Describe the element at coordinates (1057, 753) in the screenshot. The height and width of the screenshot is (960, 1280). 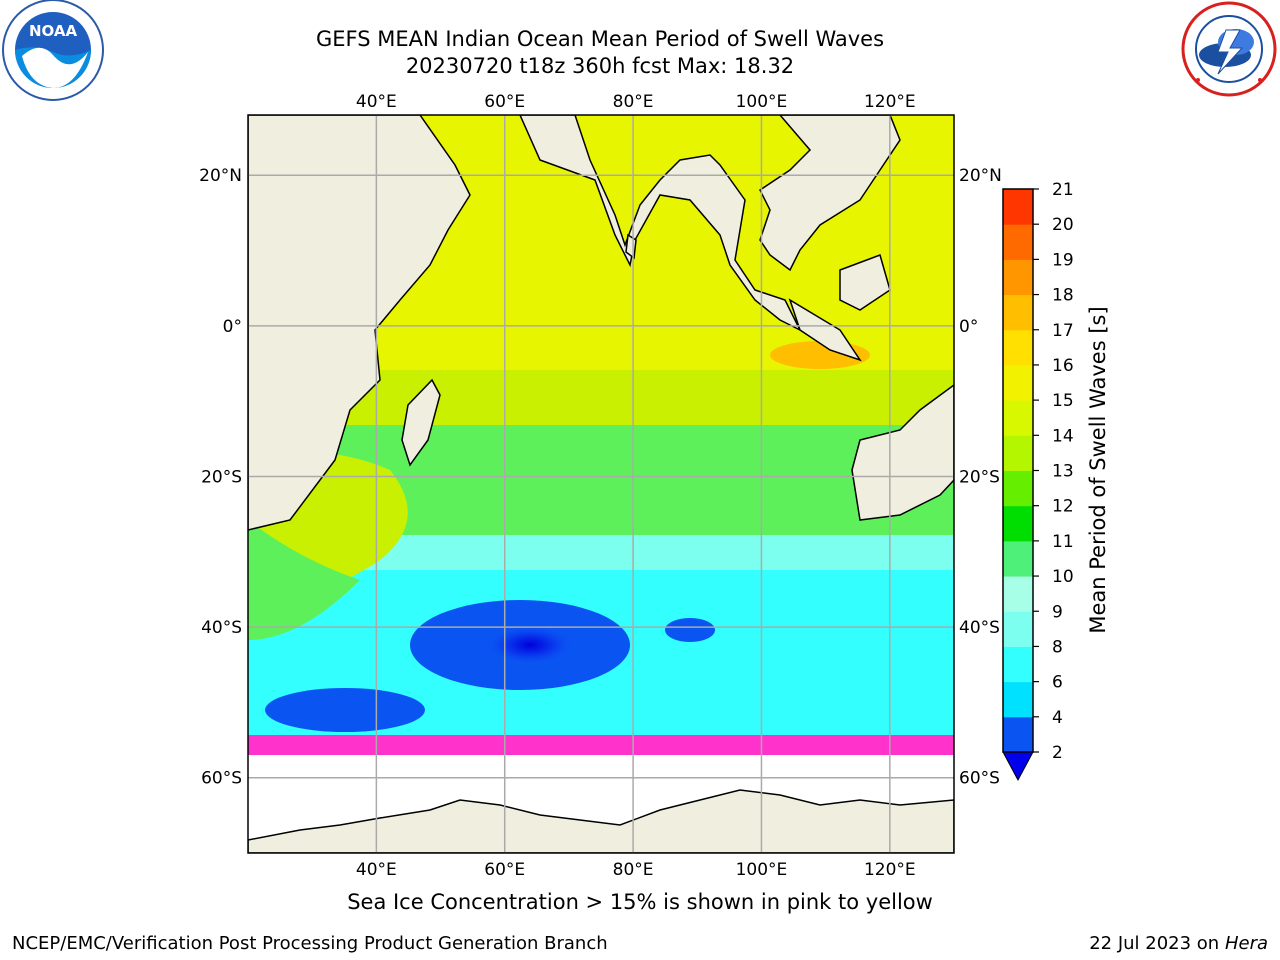
I see `colorbar-tick-label: 2` at that location.